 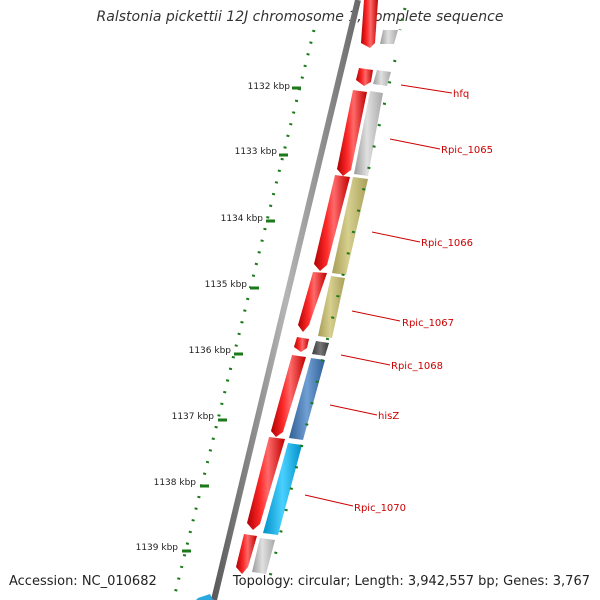 I want to click on gene-label-rpic-1066: Rpic_1066, so click(x=447, y=243).